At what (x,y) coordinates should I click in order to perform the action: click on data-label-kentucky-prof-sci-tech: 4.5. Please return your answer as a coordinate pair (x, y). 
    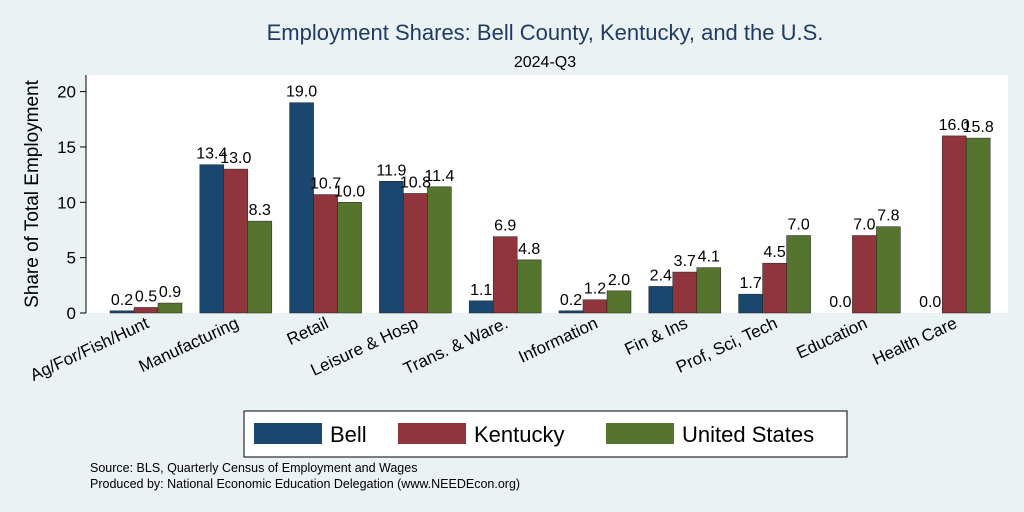
    Looking at the image, I should click on (774, 252).